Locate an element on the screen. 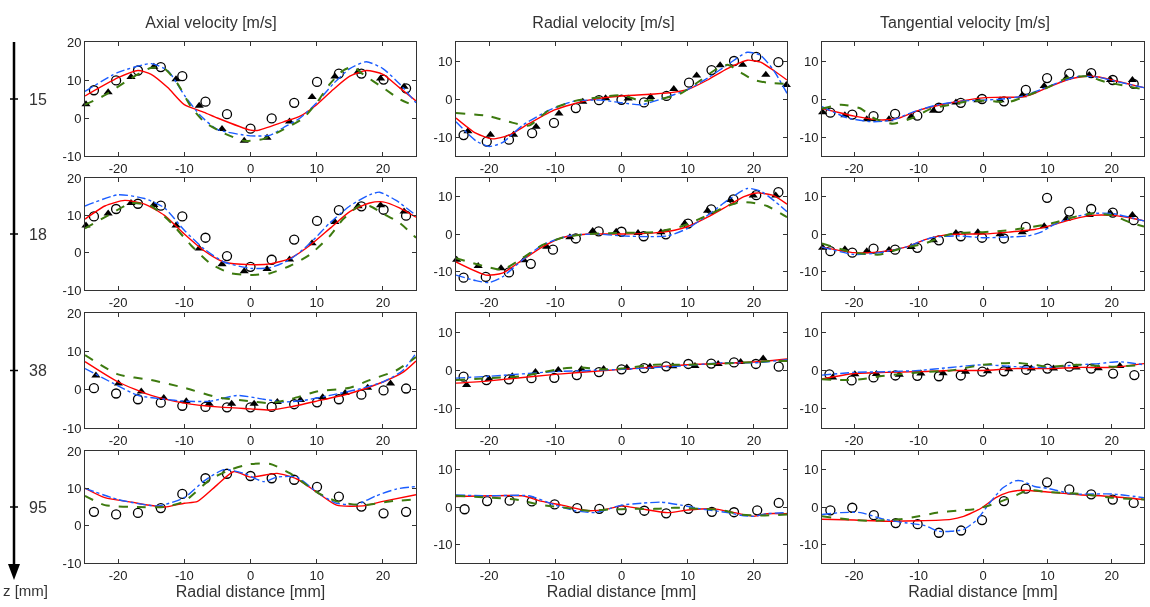  y-axis-title: 95 is located at coordinates (38, 507).